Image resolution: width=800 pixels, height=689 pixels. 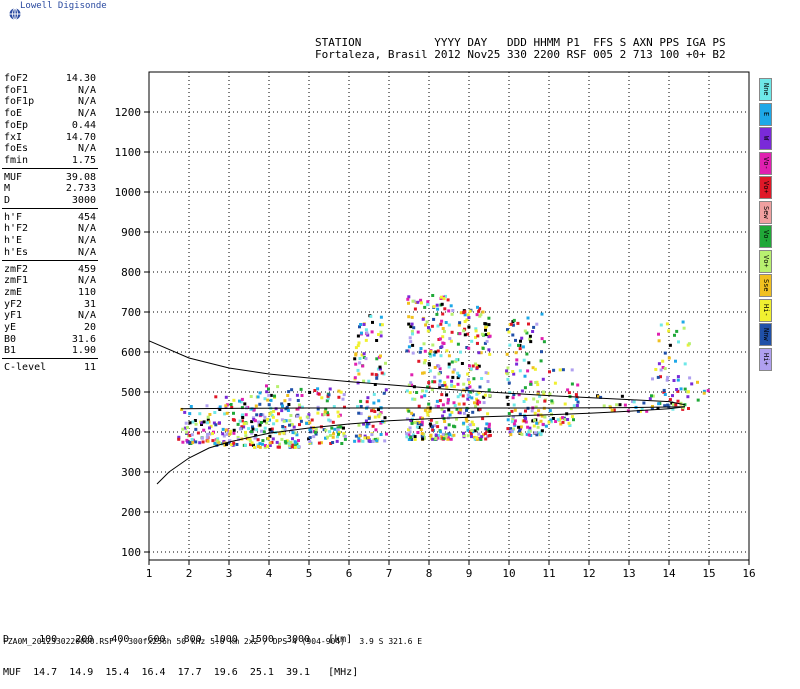 I want to click on legend-item: Nne, so click(x=765, y=89).